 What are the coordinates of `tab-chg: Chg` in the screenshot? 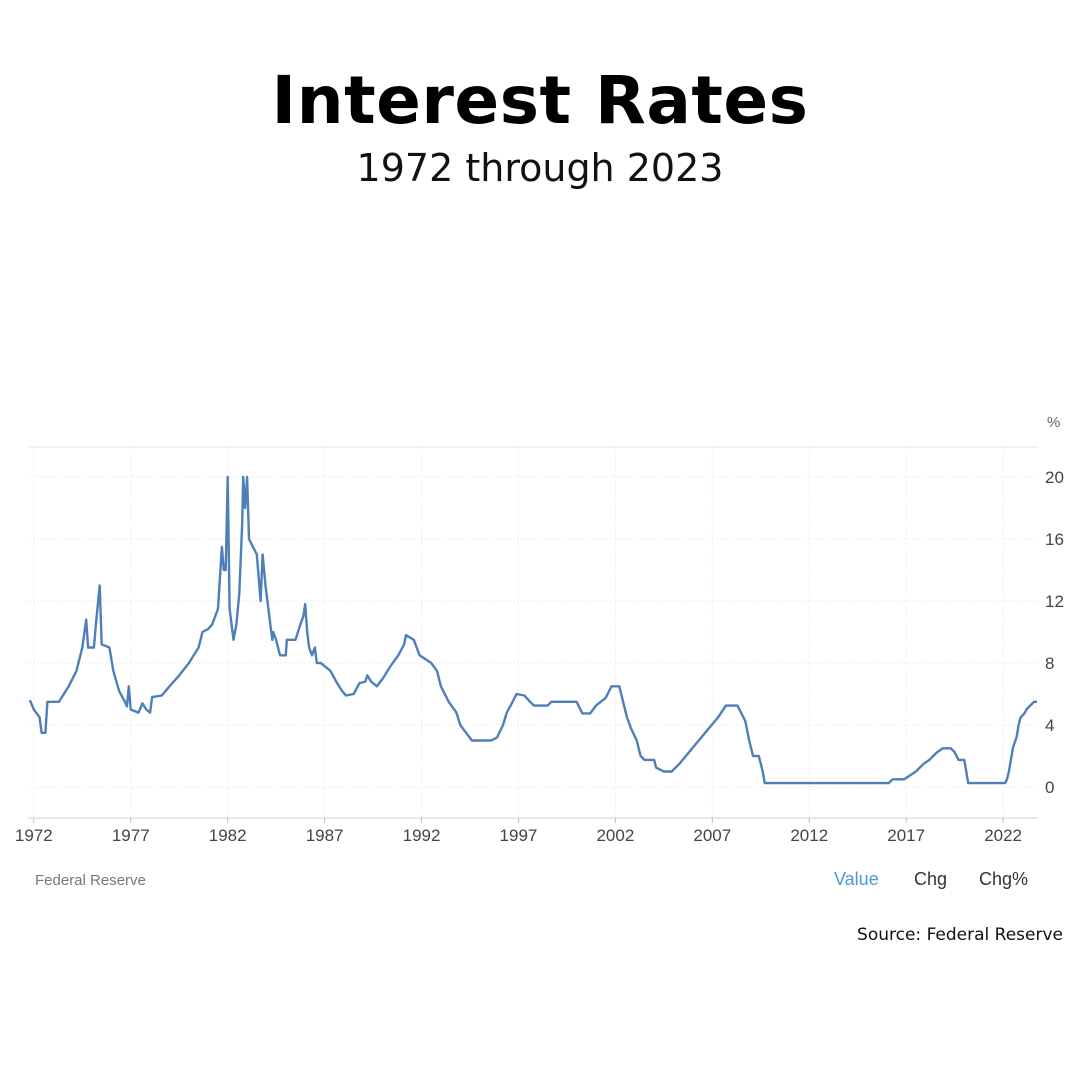 It's located at (931, 879).